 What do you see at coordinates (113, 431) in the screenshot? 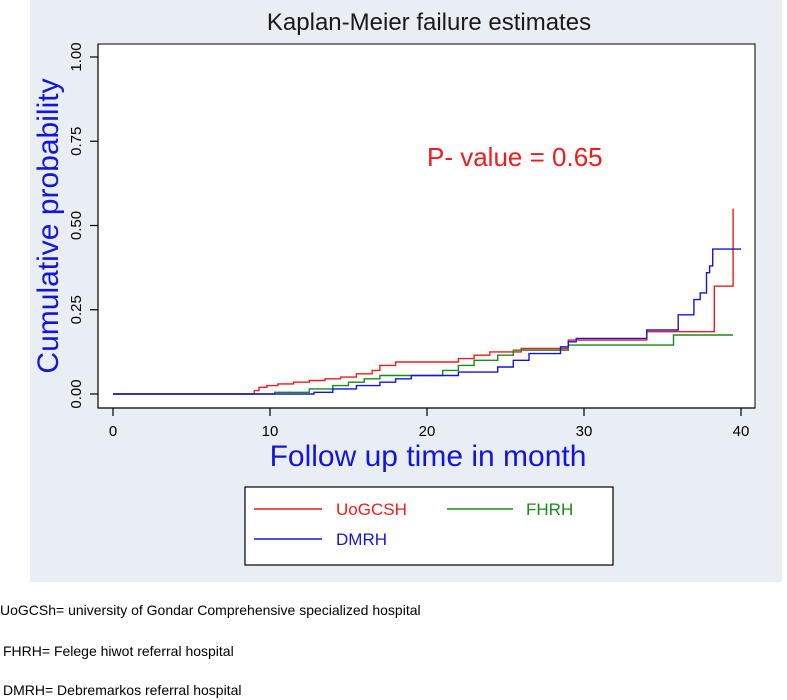
I see `x-tick-label: 0` at bounding box center [113, 431].